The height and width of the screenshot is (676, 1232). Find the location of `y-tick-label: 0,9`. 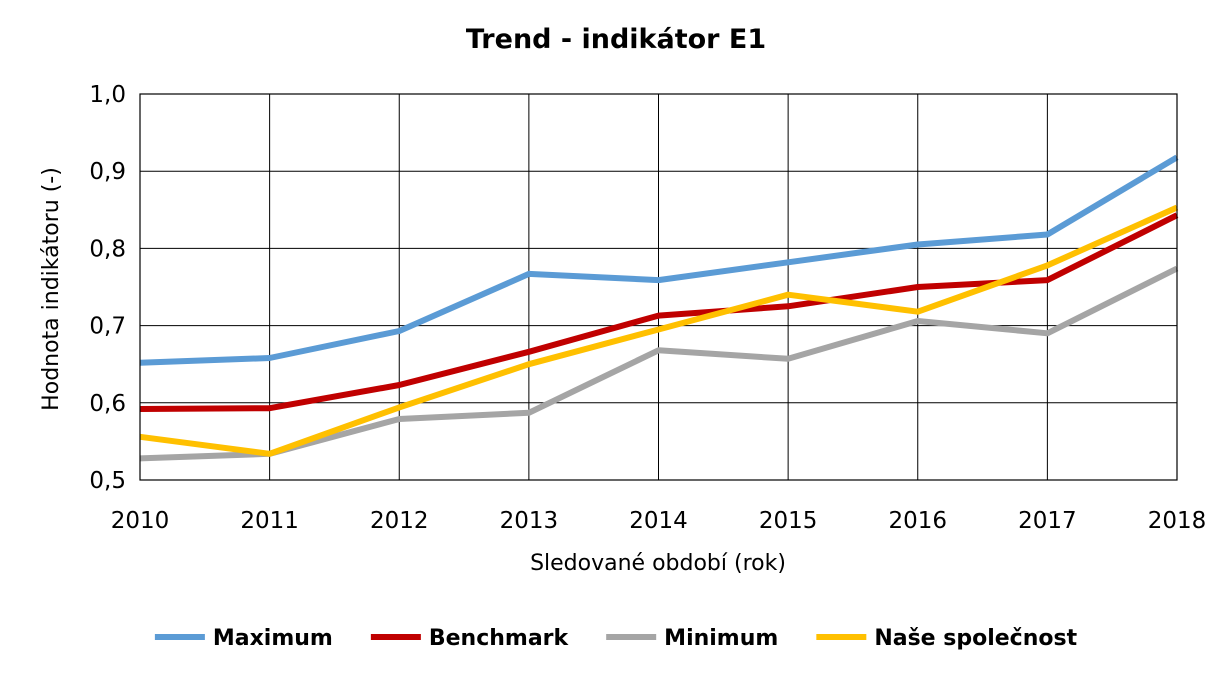

y-tick-label: 0,9 is located at coordinates (107, 172).